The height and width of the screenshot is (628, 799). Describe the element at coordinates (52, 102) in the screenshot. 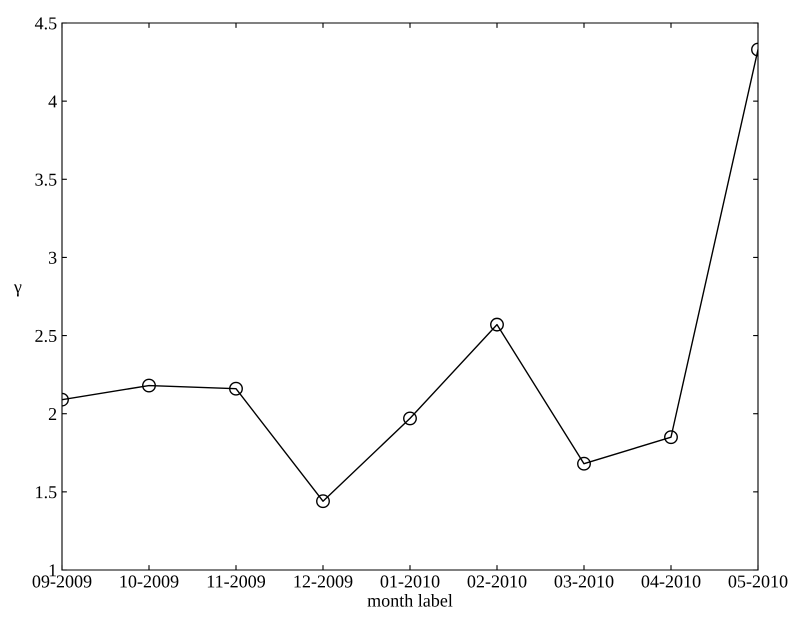

I see `y-tick-label: 4` at that location.